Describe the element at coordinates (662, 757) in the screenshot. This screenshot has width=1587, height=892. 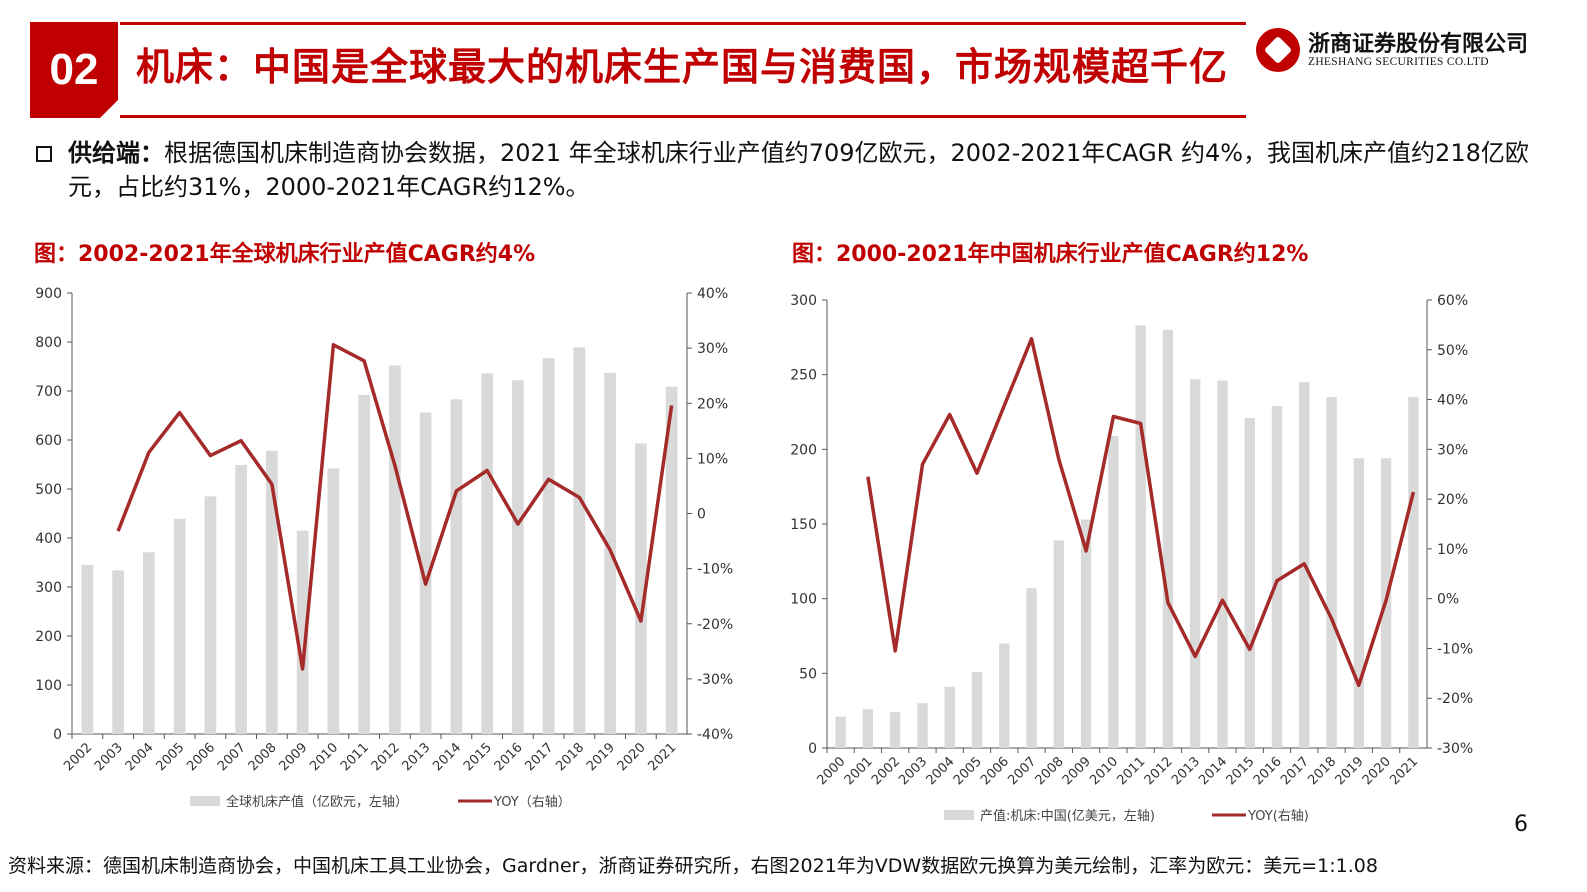
I see `x-tick-label: 2021` at that location.